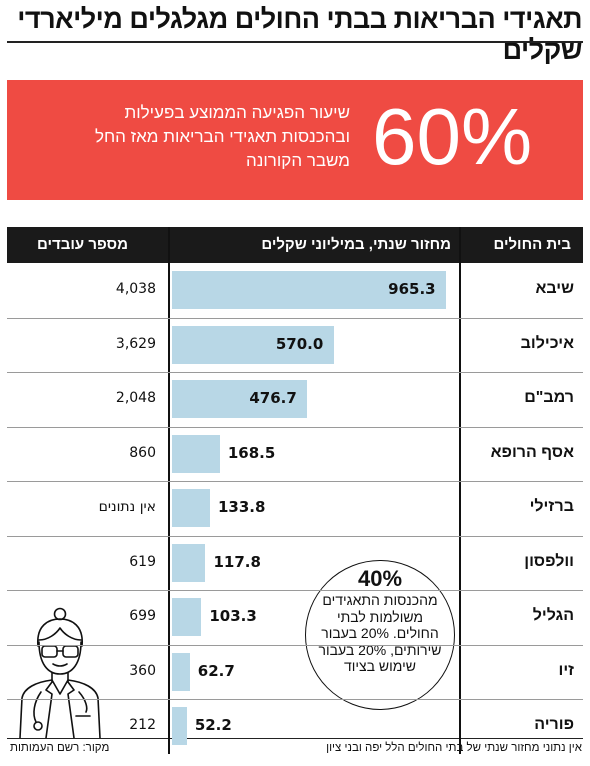 The width and height of the screenshot is (590, 766). What do you see at coordinates (60, 672) in the screenshot?
I see `doctor-illustration-icon` at bounding box center [60, 672].